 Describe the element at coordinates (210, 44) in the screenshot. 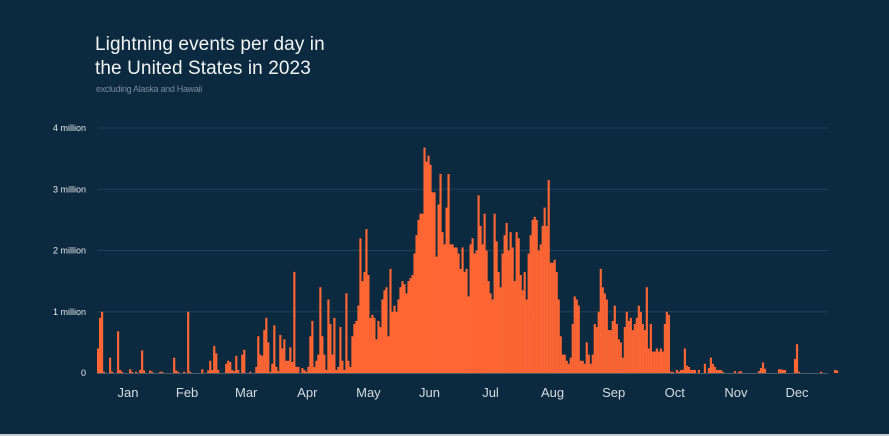

I see `chart-title-line-1: Lightning events per day in` at that location.